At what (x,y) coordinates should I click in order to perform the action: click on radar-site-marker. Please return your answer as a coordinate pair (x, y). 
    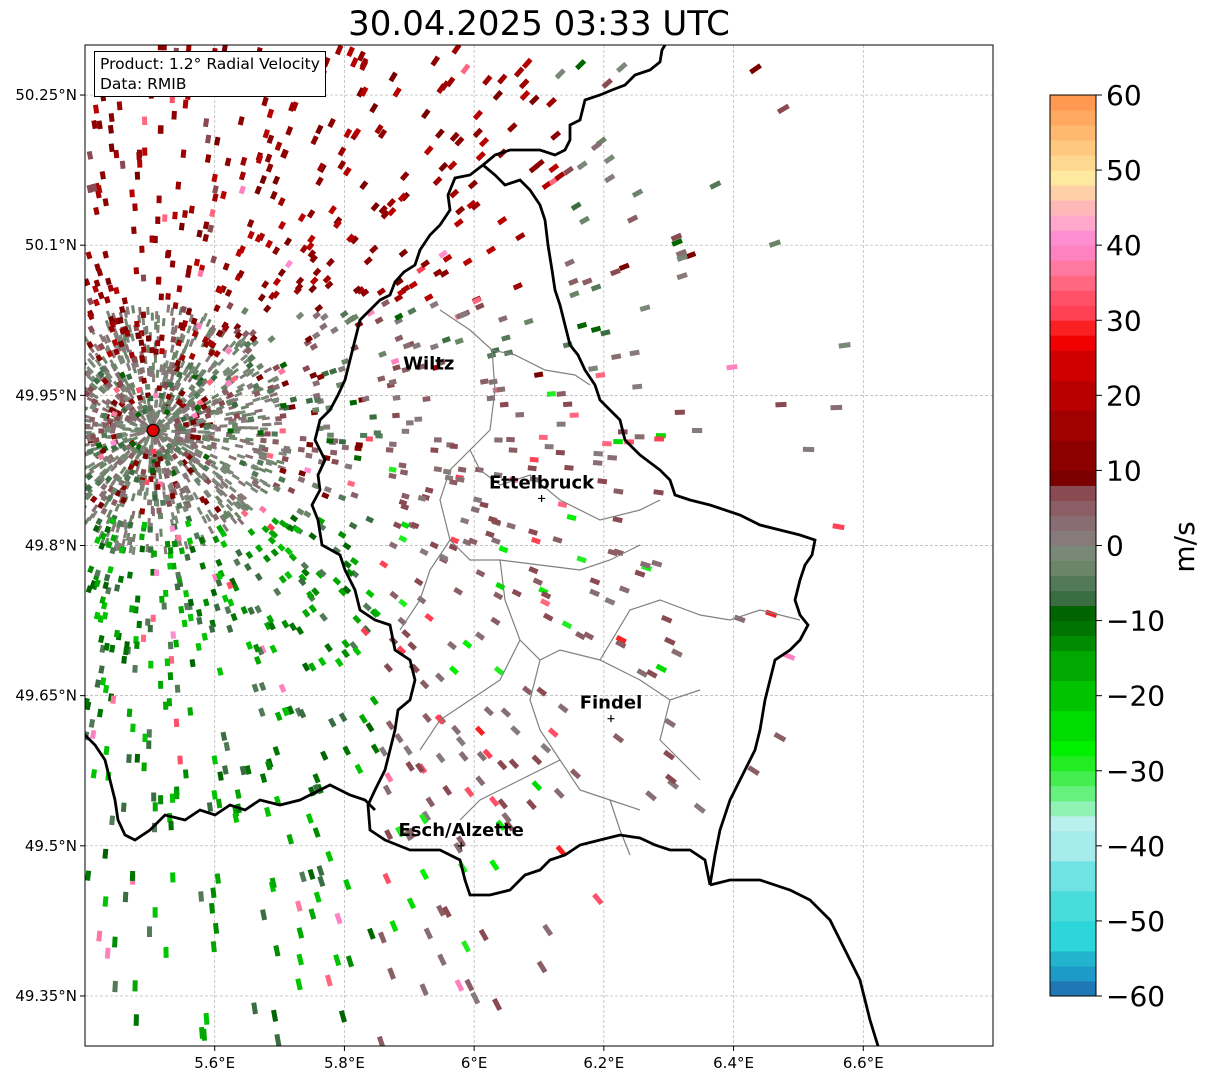
    Looking at the image, I should click on (153, 430).